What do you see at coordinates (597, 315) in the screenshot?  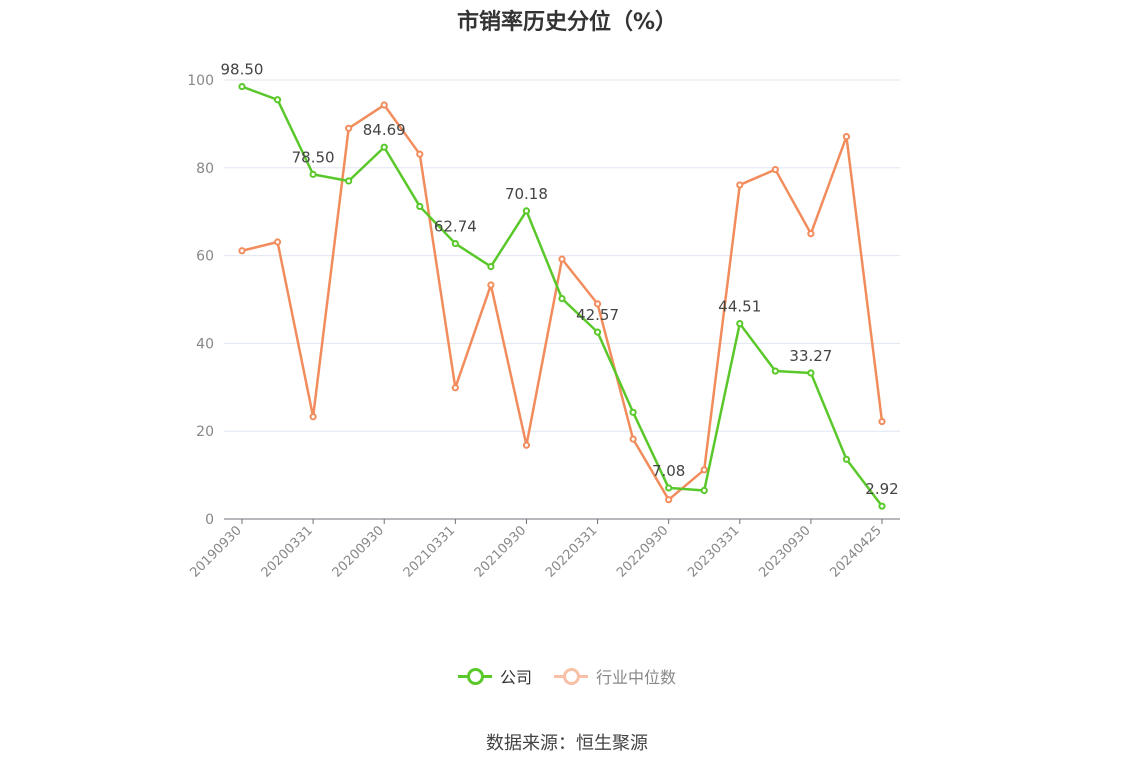 I see `data-label: 42.57` at bounding box center [597, 315].